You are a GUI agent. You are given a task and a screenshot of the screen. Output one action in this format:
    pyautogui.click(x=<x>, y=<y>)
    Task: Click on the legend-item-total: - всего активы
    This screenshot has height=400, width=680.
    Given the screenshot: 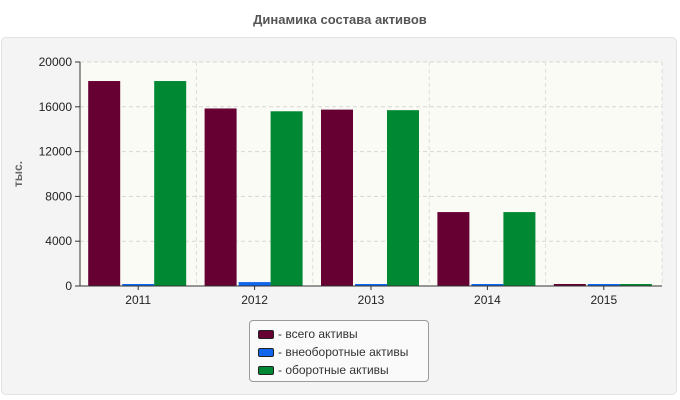 What is the action you would take?
    pyautogui.click(x=343, y=334)
    